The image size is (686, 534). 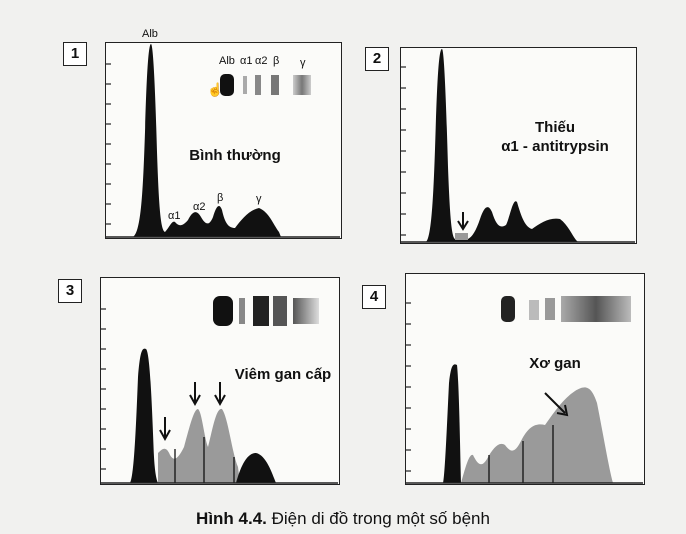 I want to click on panel-3-title: Viêm gan cấp, so click(x=283, y=374).